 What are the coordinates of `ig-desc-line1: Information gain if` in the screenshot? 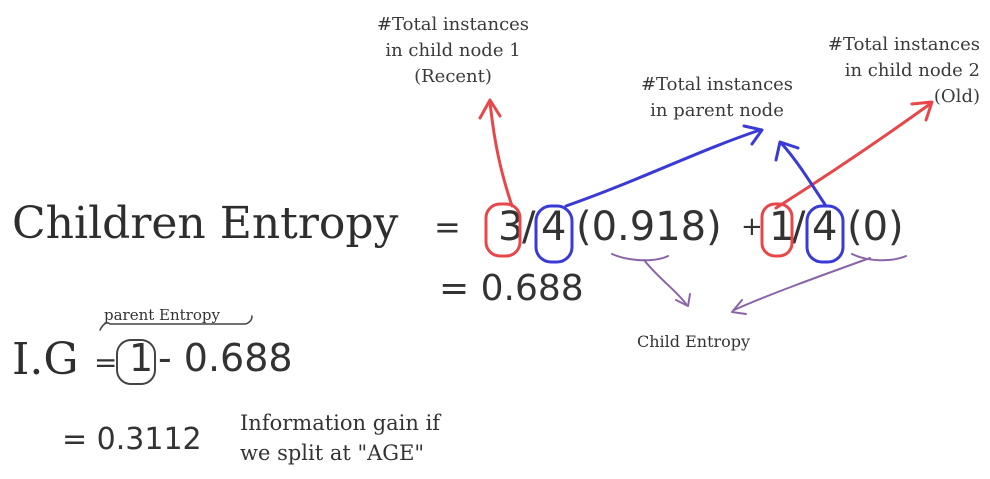 It's located at (340, 423).